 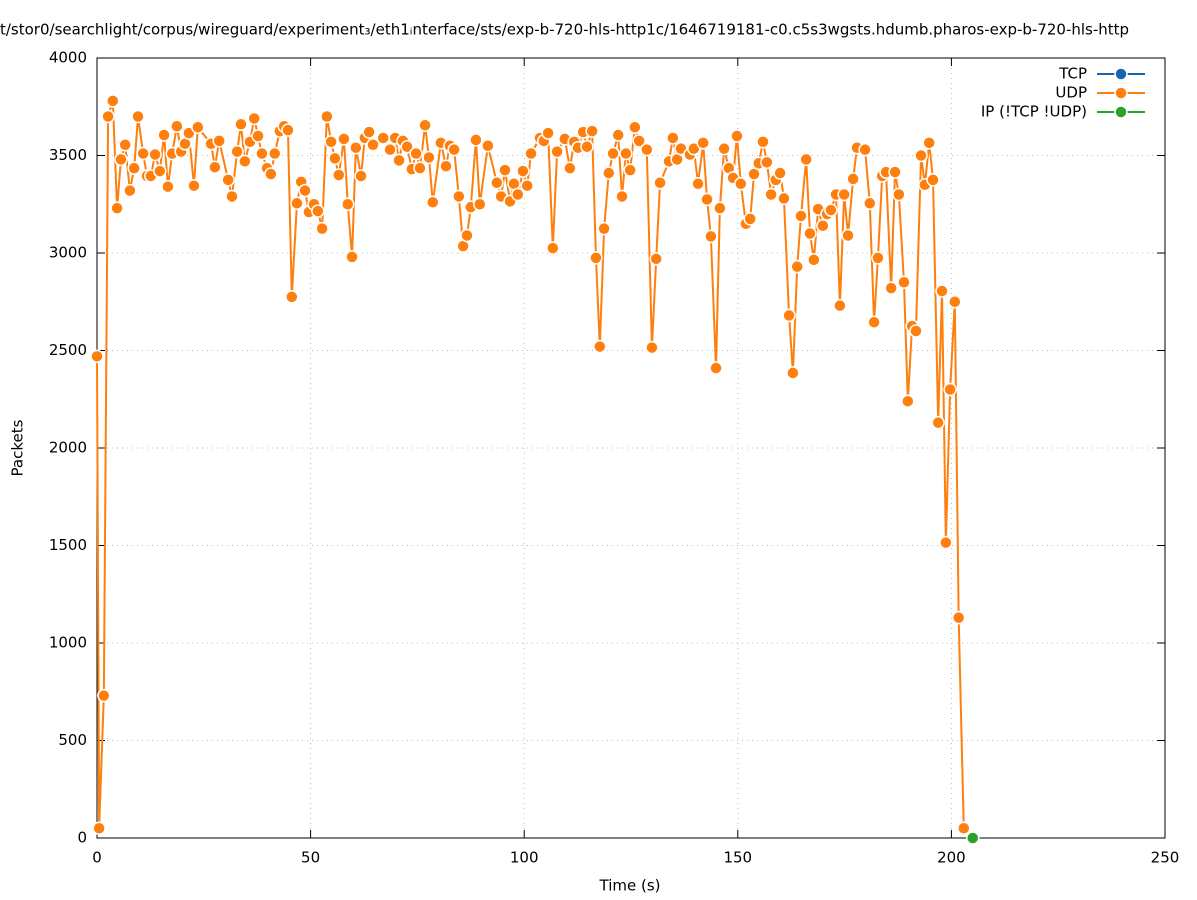 I want to click on x-tick-label: 150, so click(x=737, y=858).